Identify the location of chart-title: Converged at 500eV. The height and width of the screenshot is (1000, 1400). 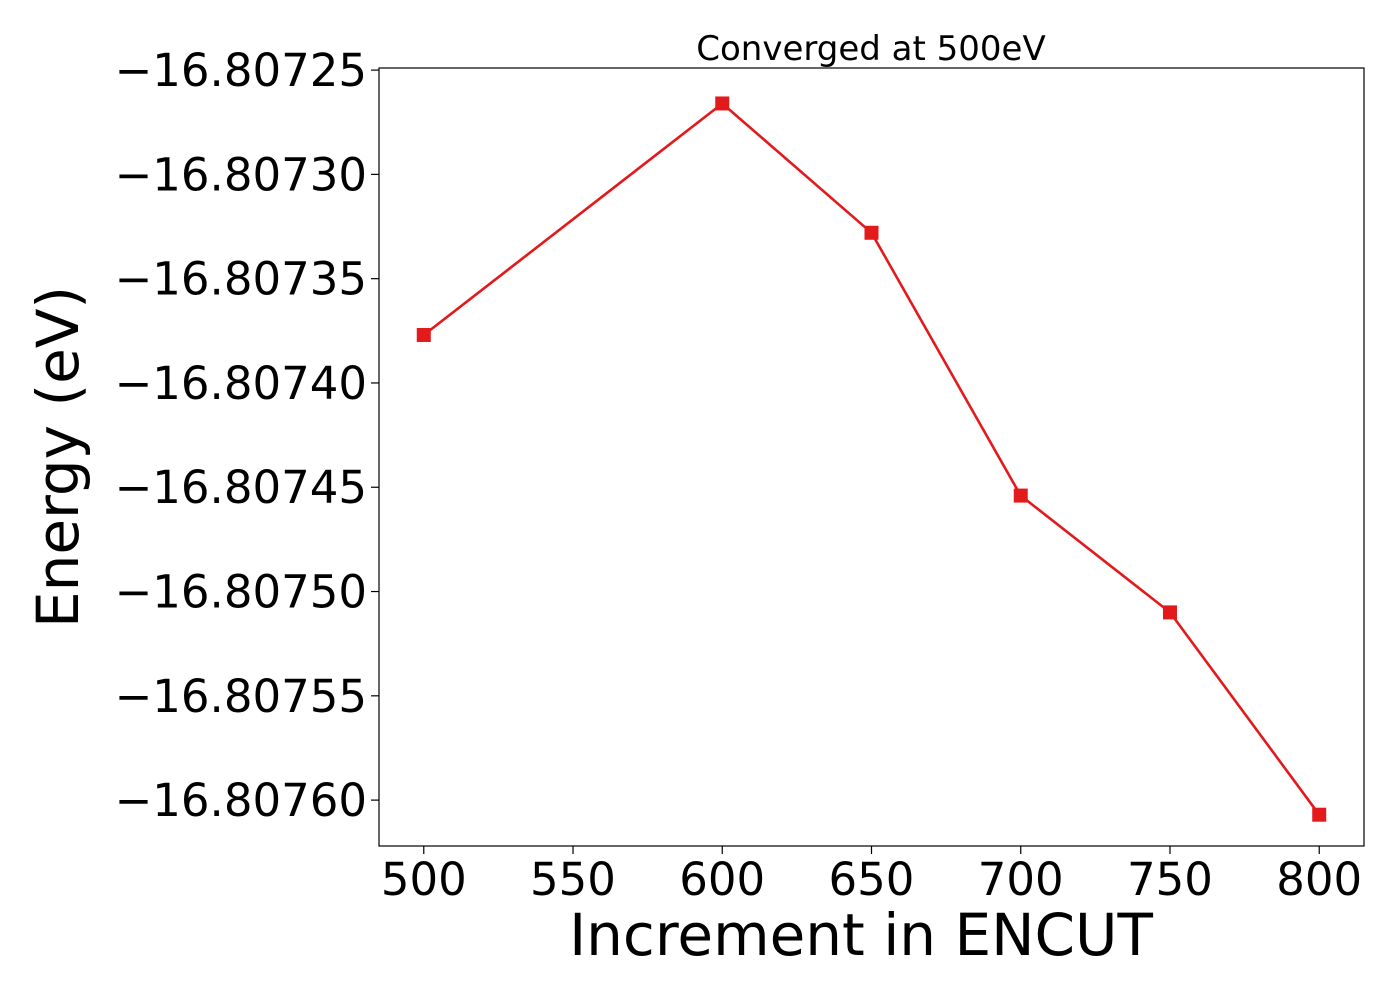
(870, 49).